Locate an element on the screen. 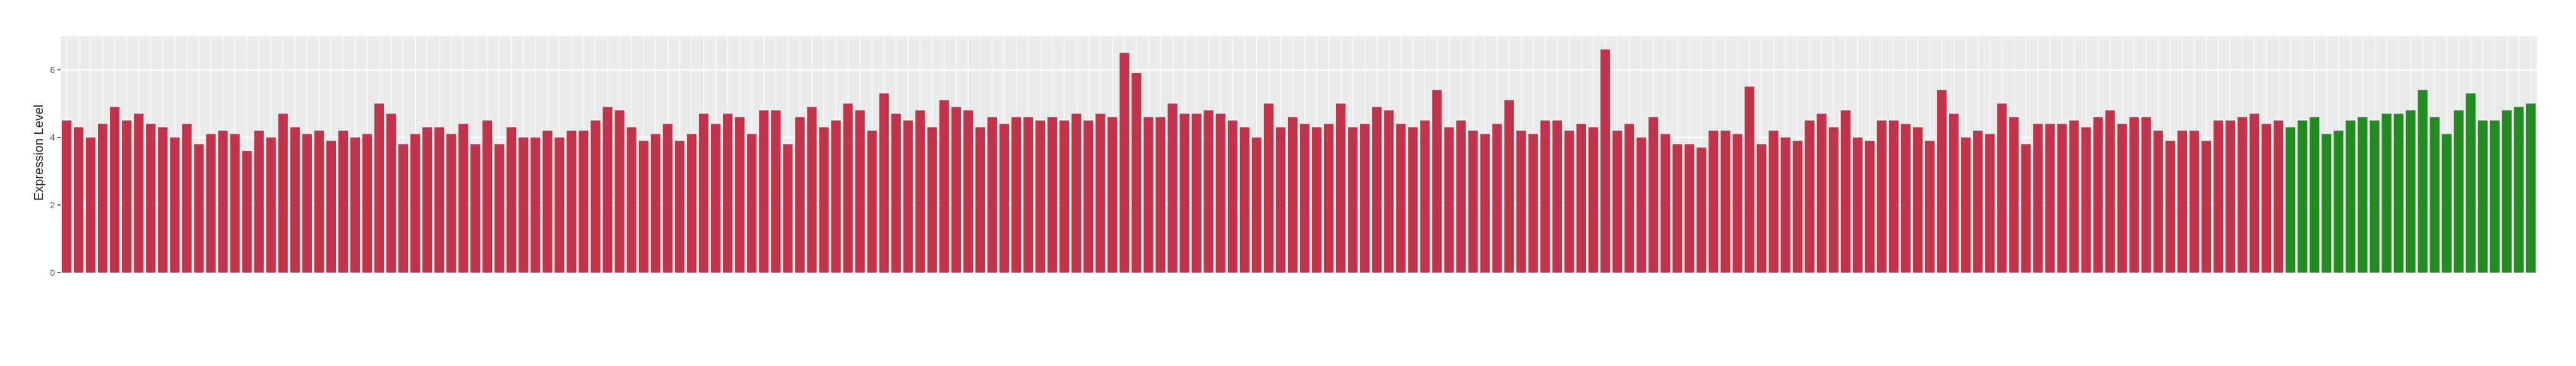 This screenshot has height=366, width=2576. y-axis-label: Expression Level is located at coordinates (39, 153).